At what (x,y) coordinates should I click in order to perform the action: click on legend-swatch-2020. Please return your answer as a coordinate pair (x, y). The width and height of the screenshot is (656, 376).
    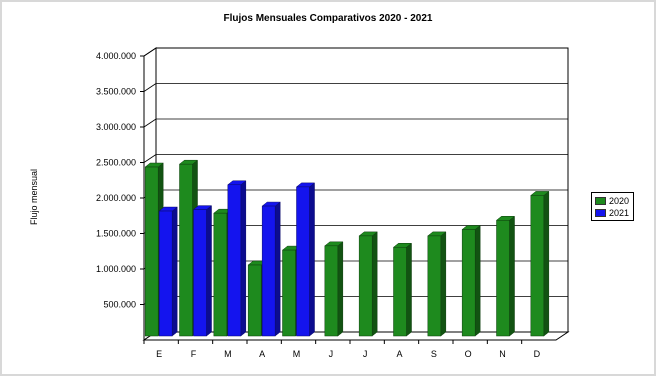
    Looking at the image, I should click on (600, 201).